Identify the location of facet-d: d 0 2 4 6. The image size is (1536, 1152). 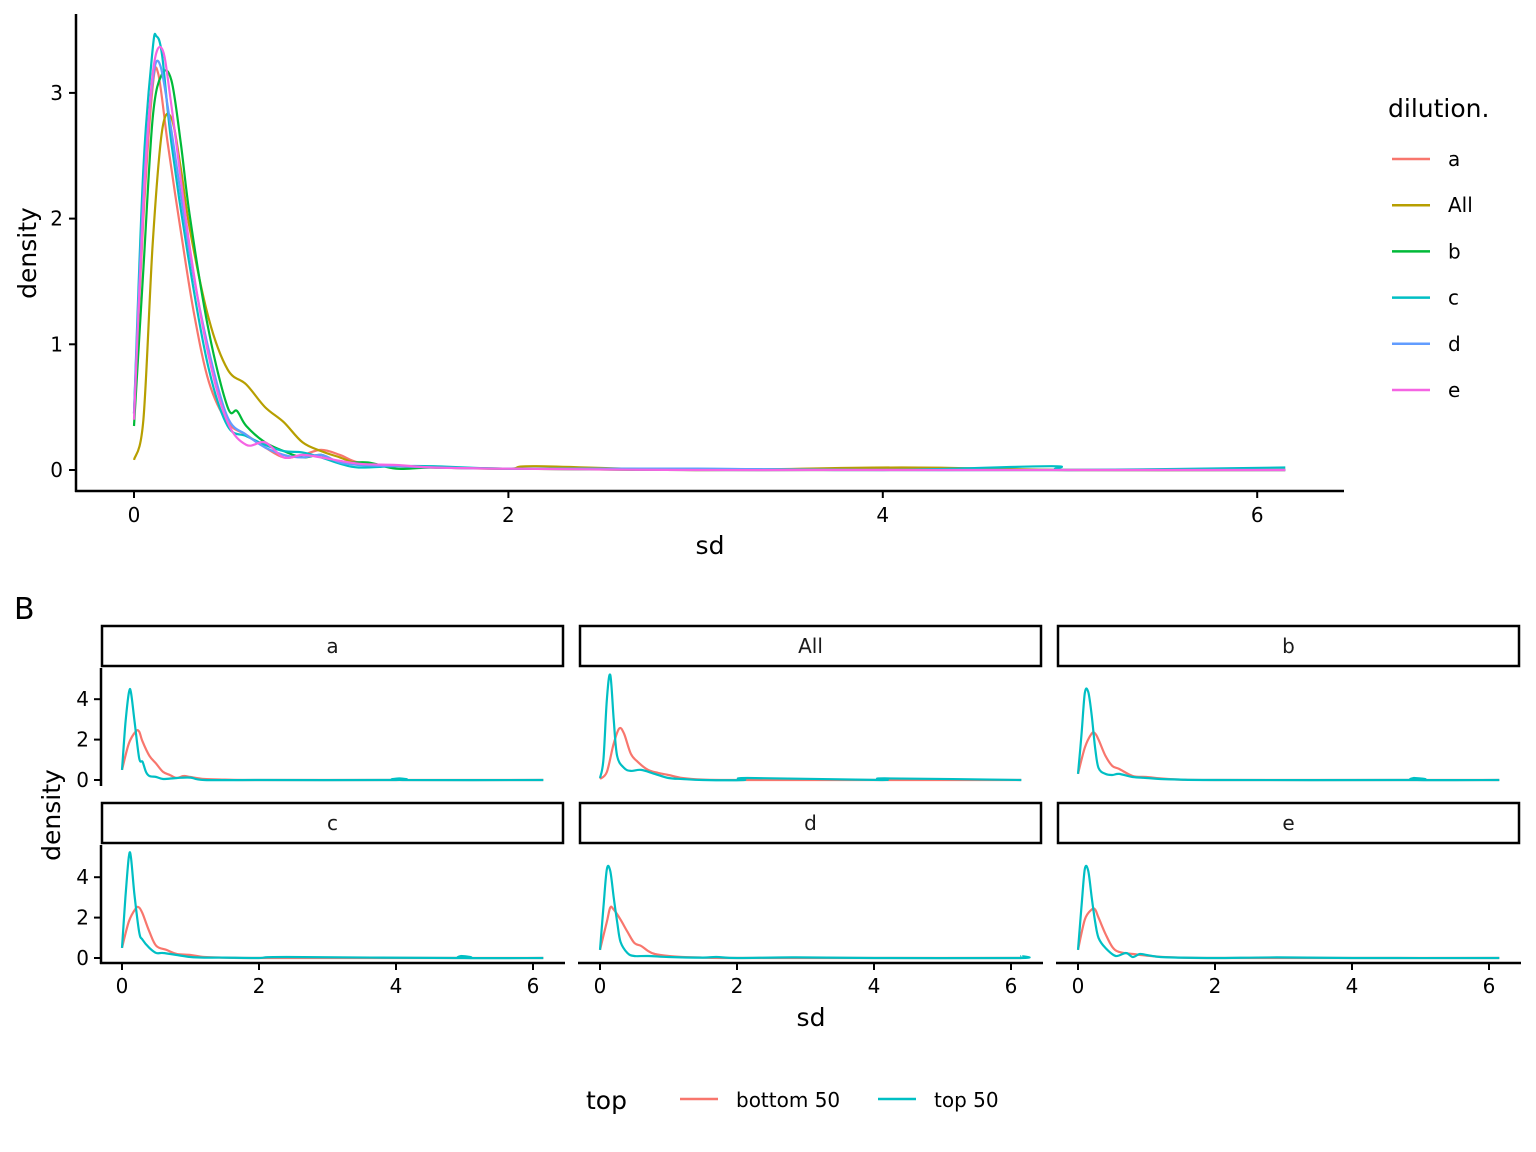
(810, 899).